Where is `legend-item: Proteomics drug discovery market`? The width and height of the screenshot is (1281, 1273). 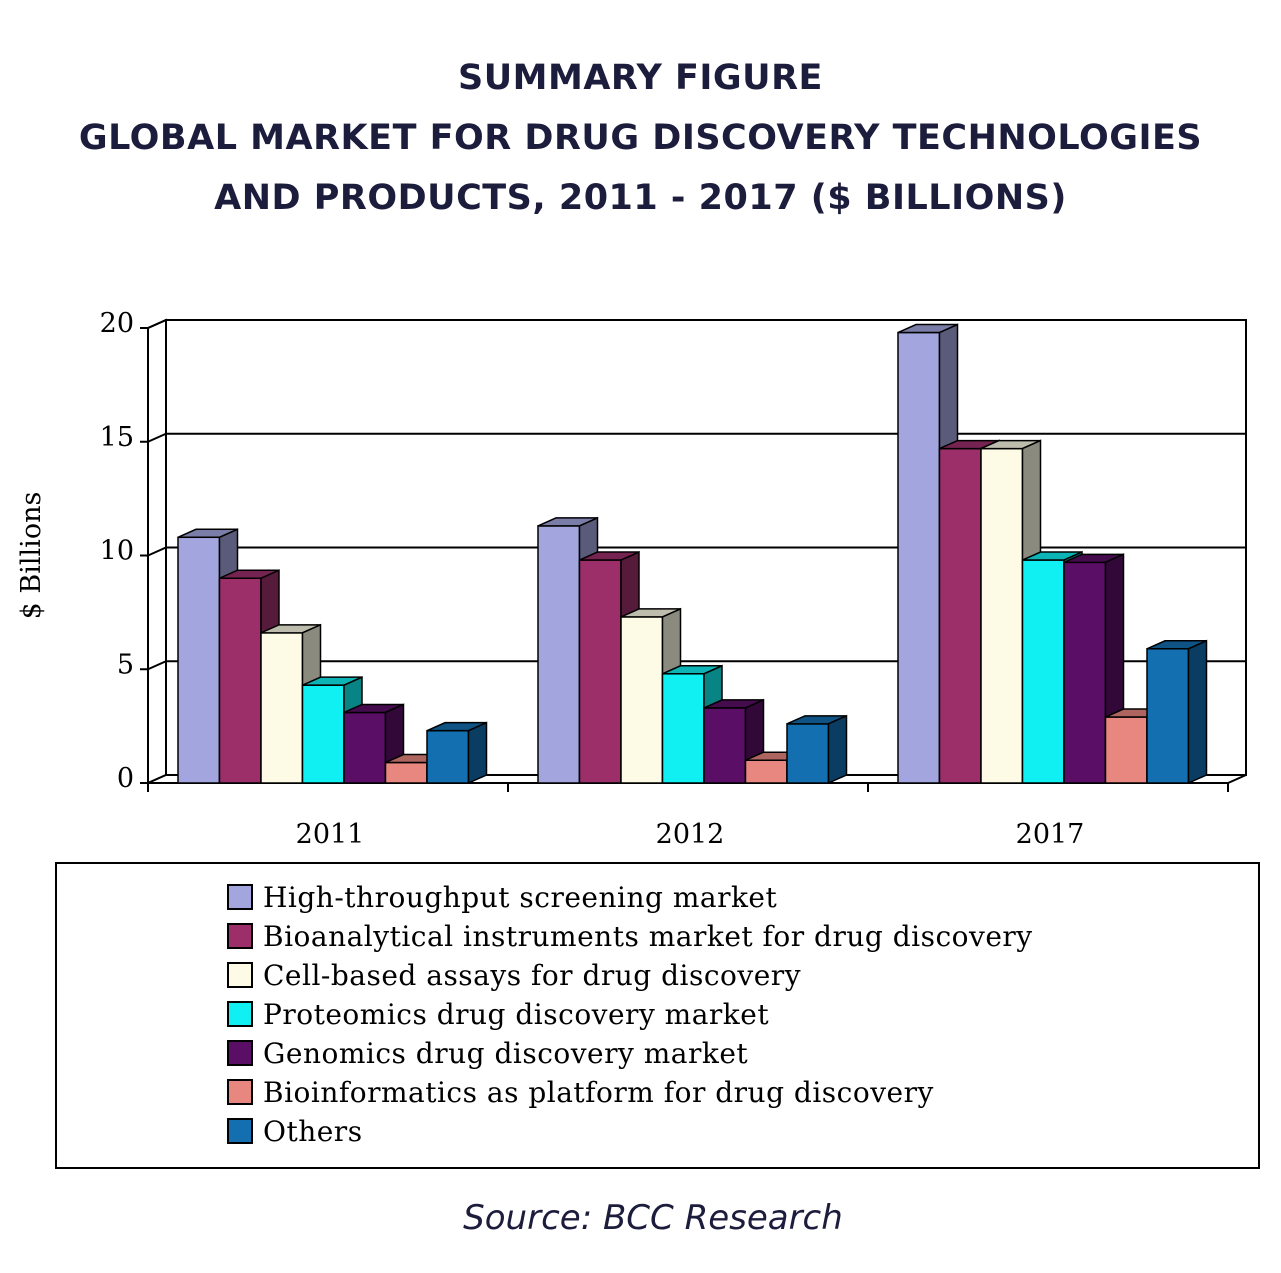
legend-item: Proteomics drug discovery market is located at coordinates (498, 1014).